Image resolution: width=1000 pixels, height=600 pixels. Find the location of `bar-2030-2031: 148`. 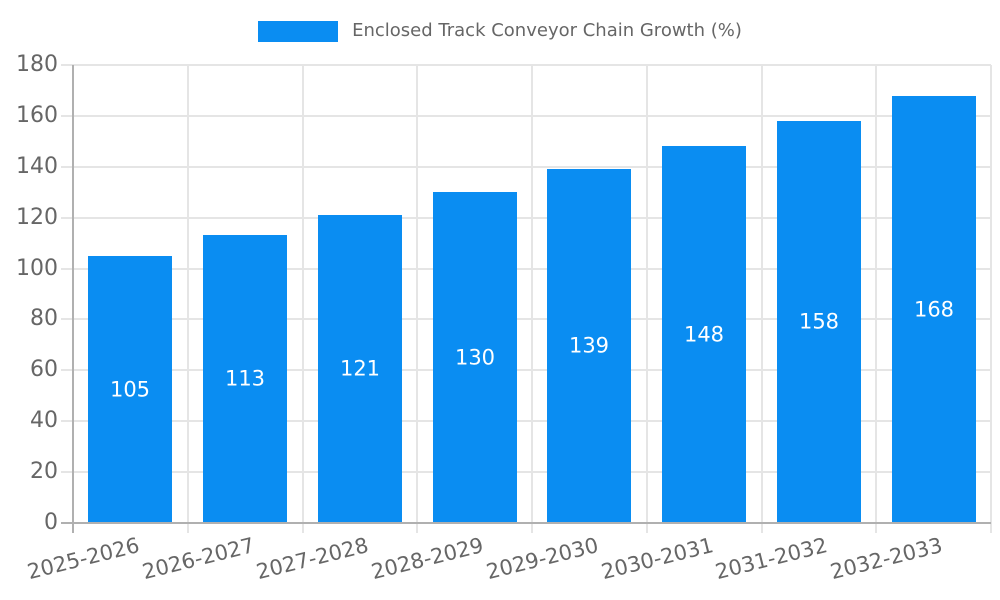

bar-2030-2031: 148 is located at coordinates (704, 334).